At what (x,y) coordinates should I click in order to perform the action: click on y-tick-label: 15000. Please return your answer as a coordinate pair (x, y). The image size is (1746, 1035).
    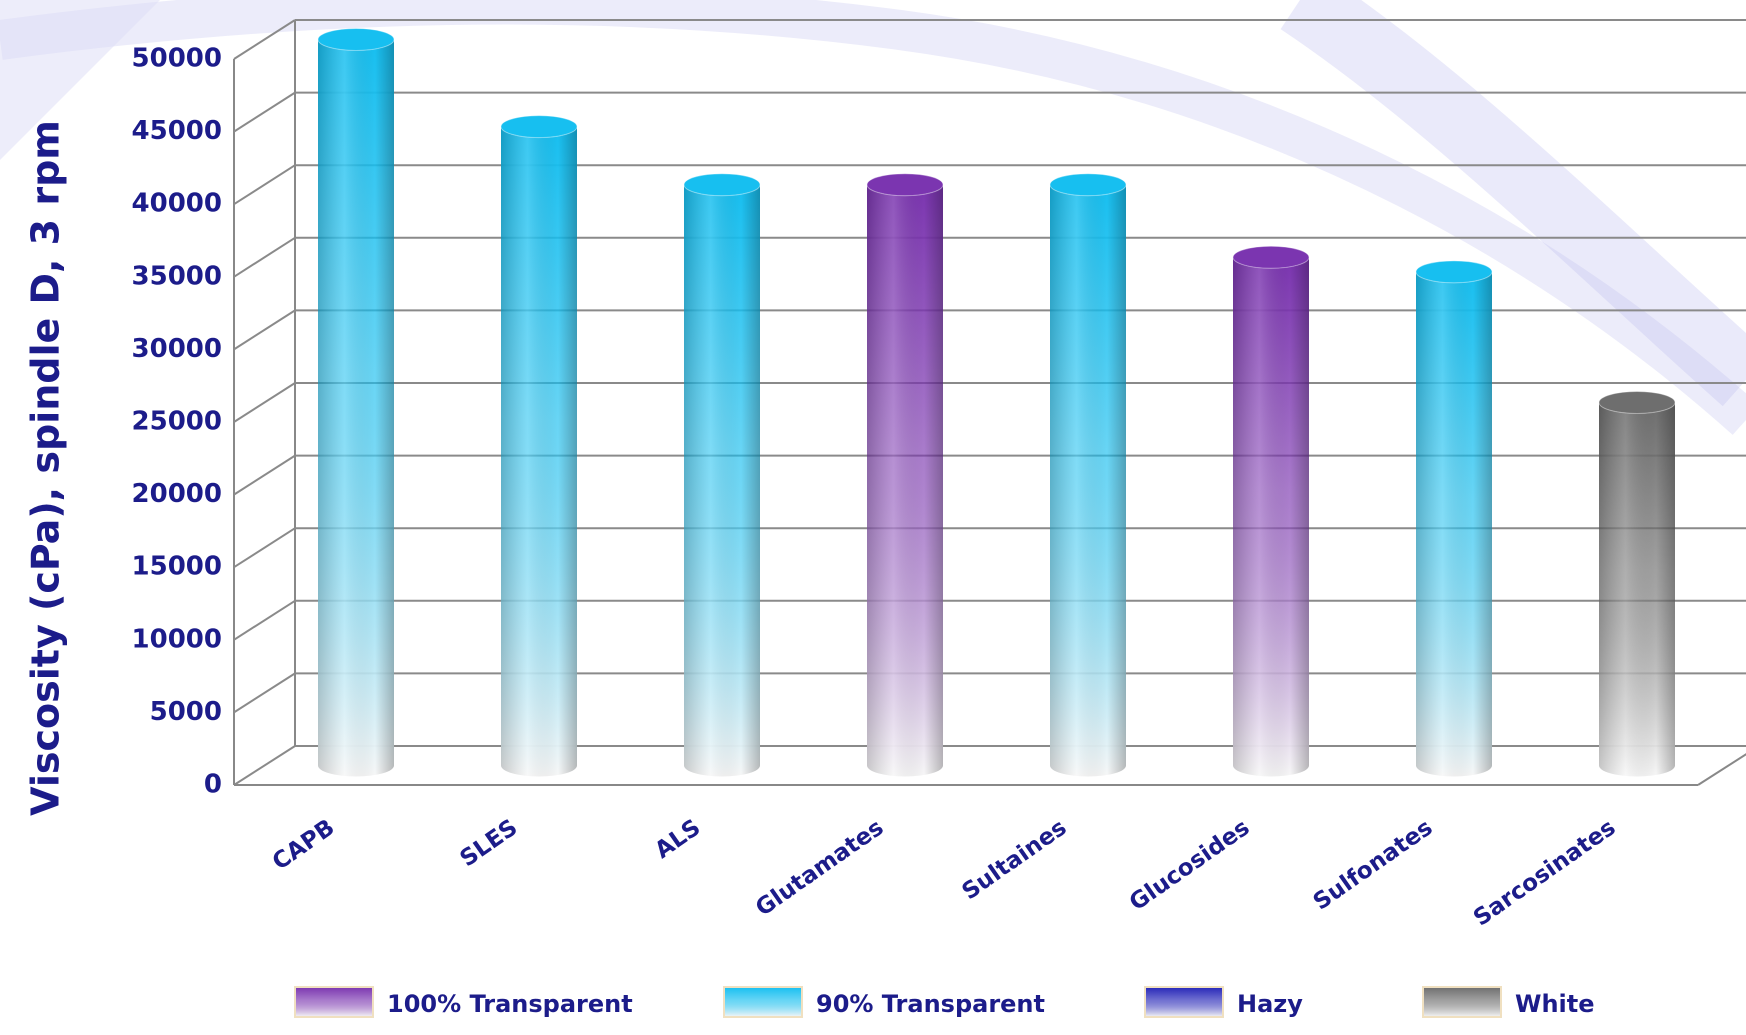
    Looking at the image, I should click on (177, 567).